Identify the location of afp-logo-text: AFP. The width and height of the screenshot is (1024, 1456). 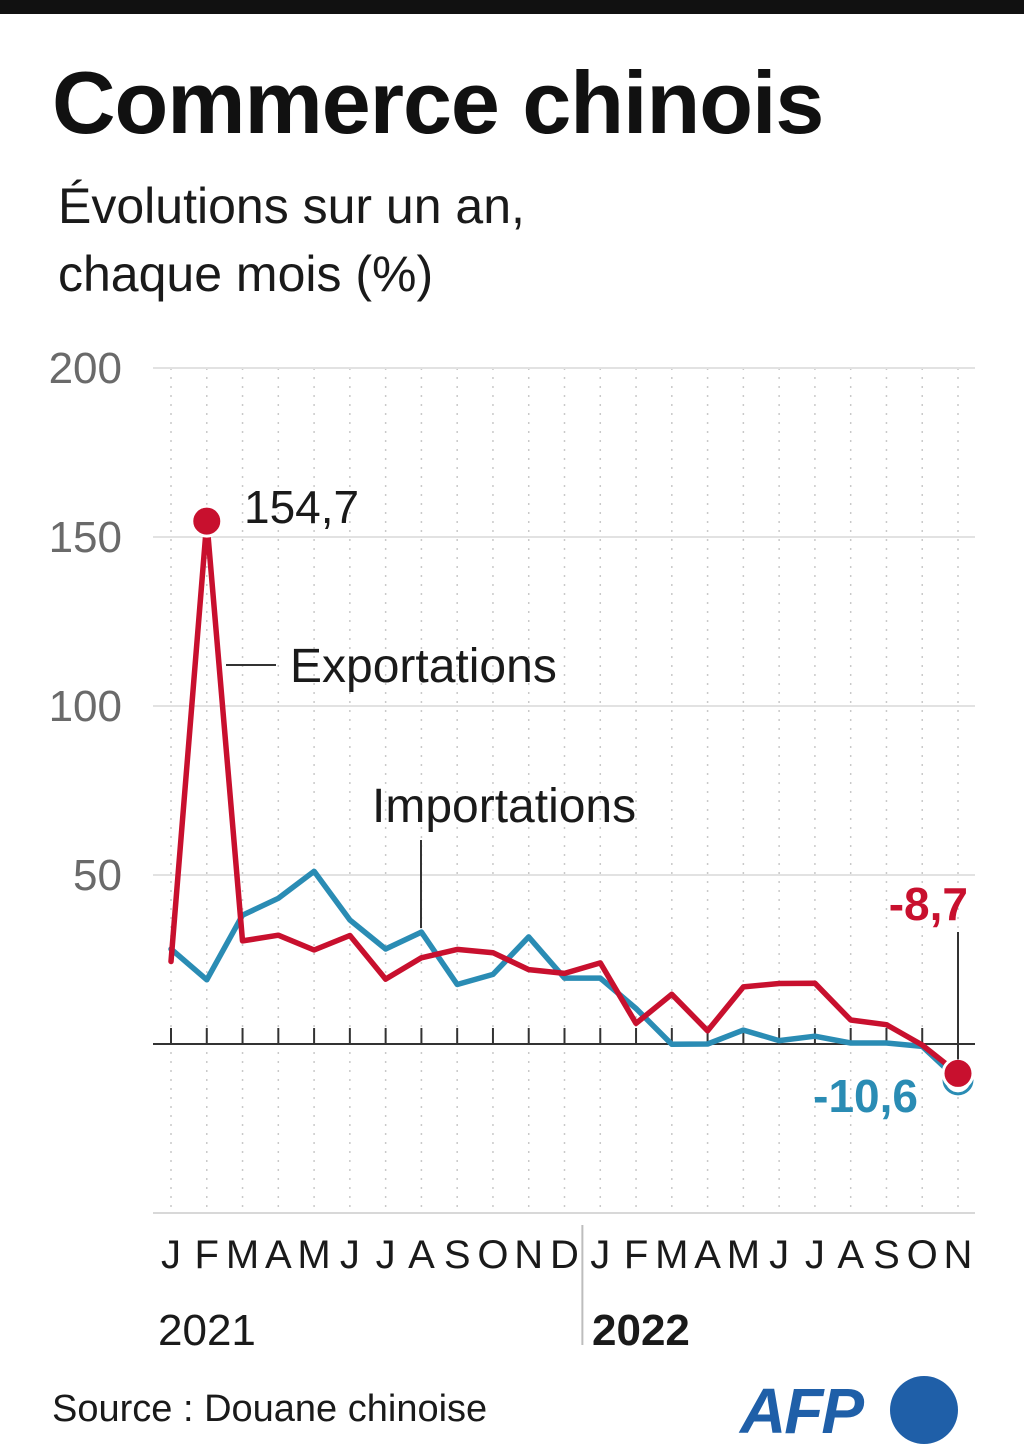
(802, 1411).